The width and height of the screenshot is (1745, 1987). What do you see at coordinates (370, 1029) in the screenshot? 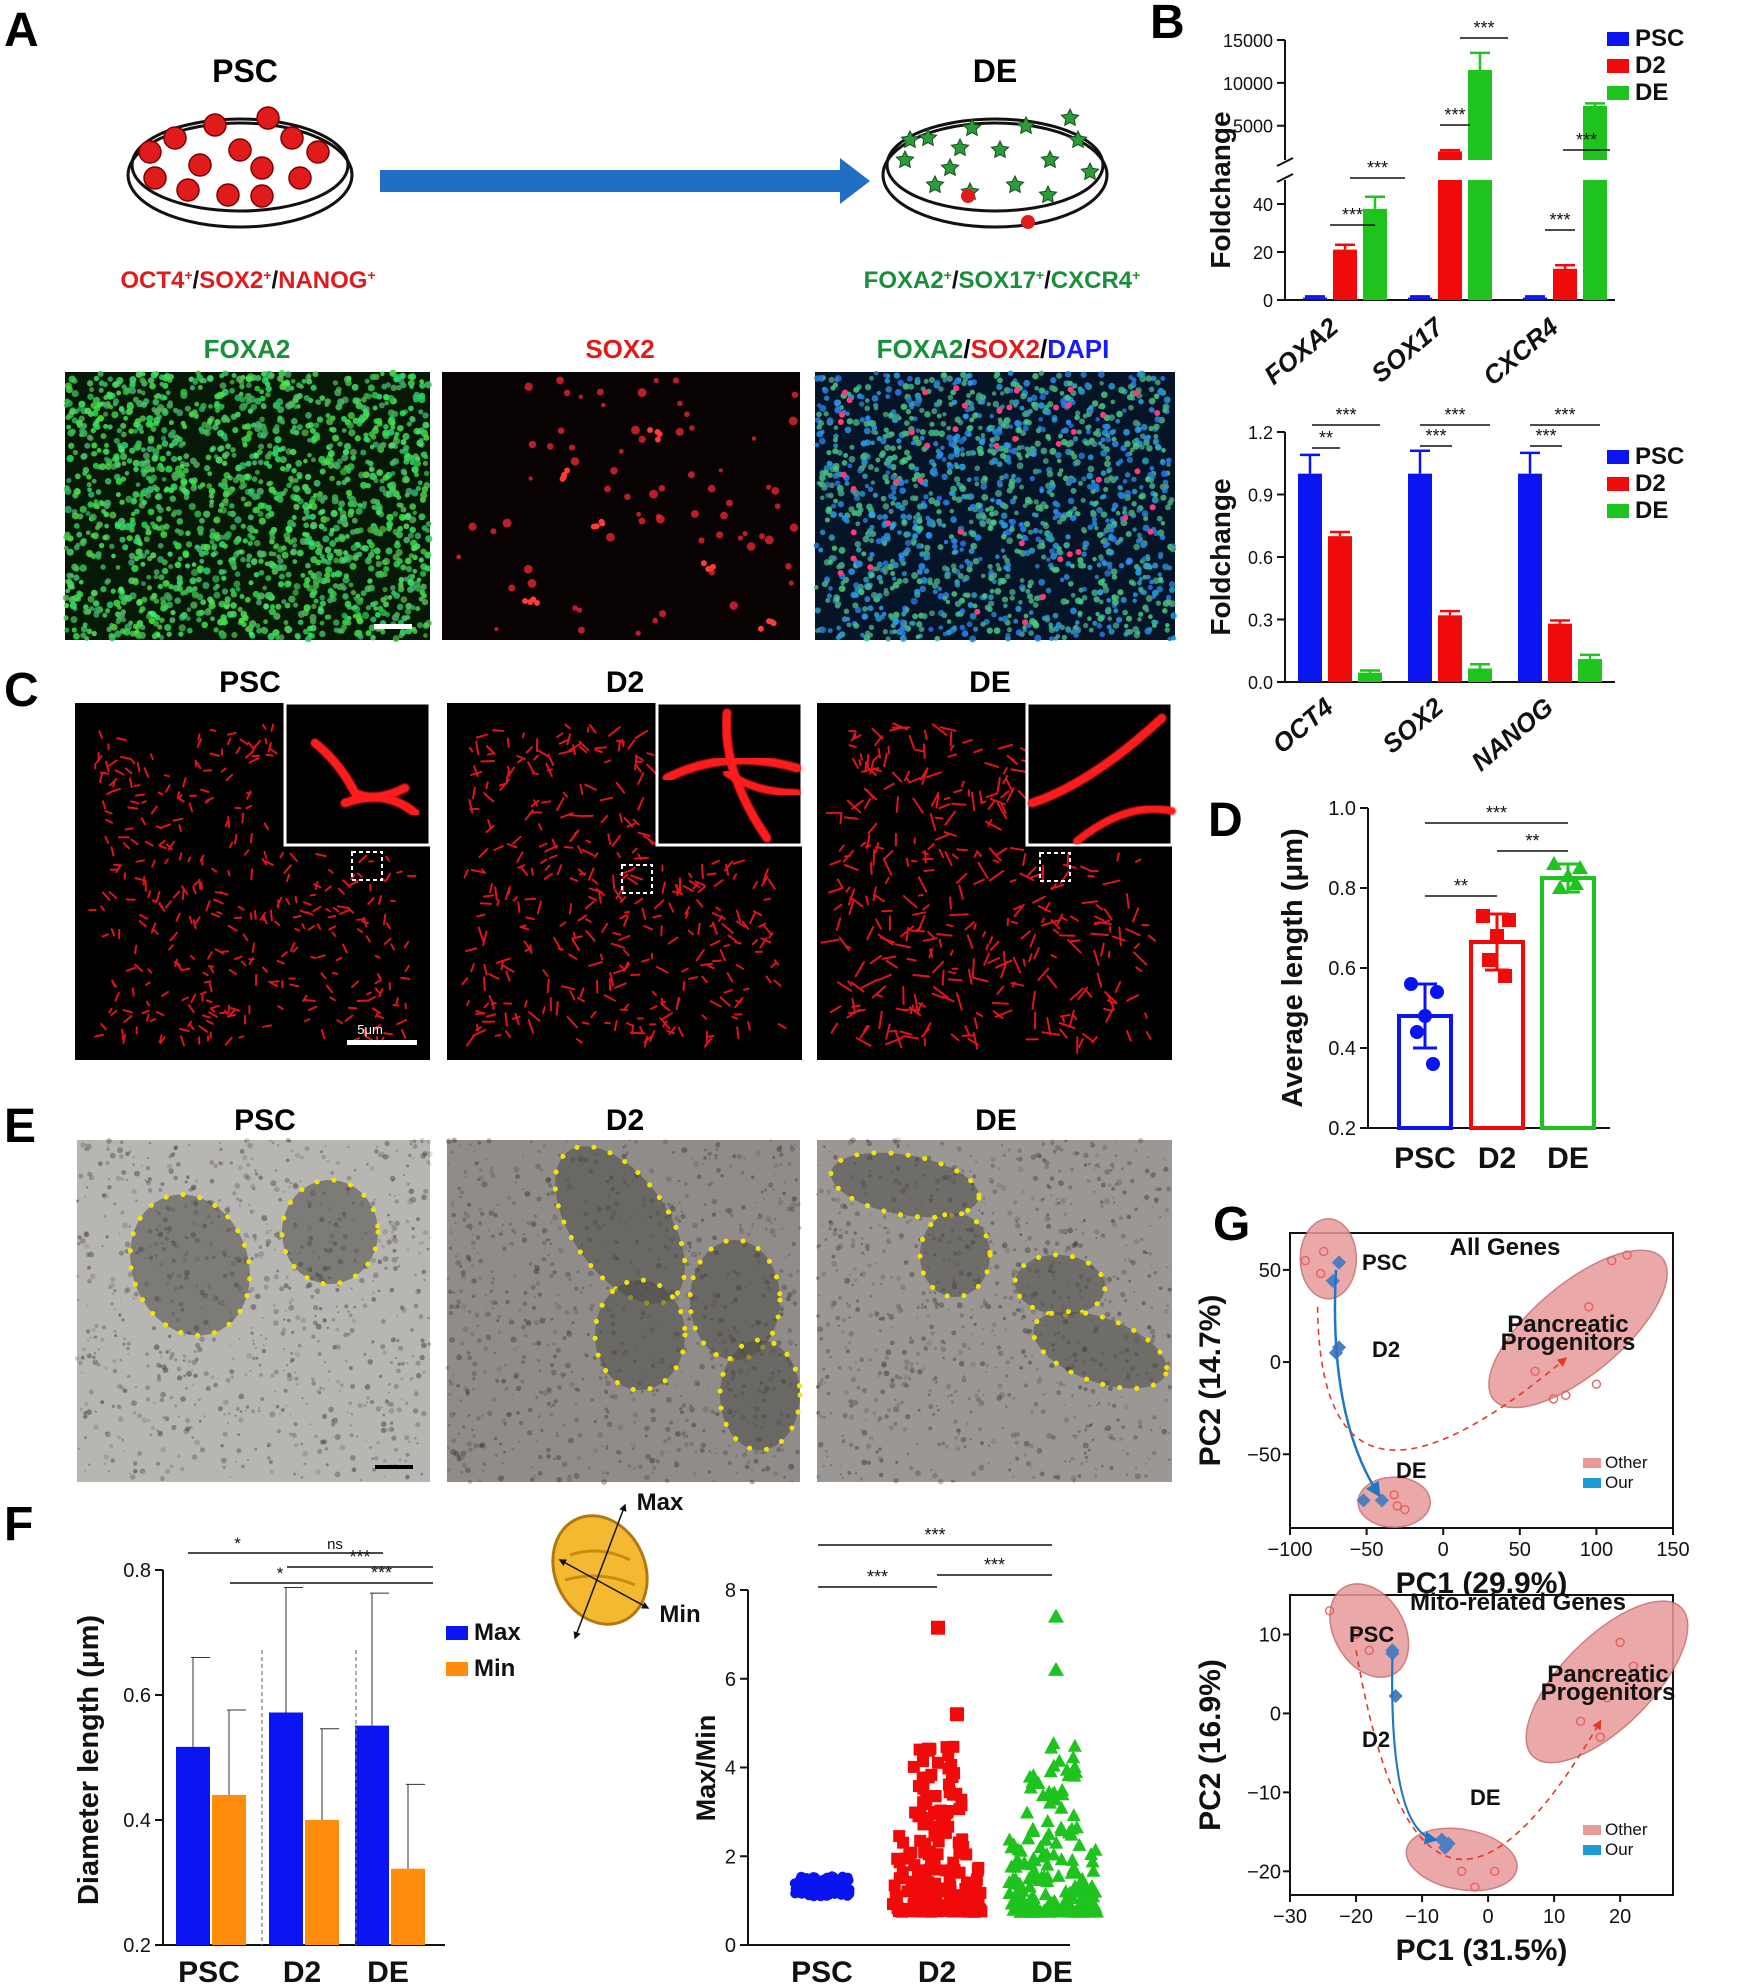
I see `confocal-scale-label: 5μm` at bounding box center [370, 1029].